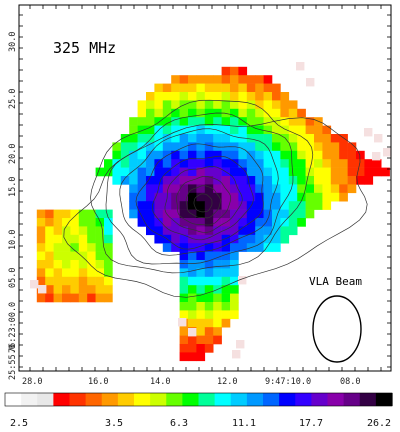  I want to click on contour-line, so click(204, 200).